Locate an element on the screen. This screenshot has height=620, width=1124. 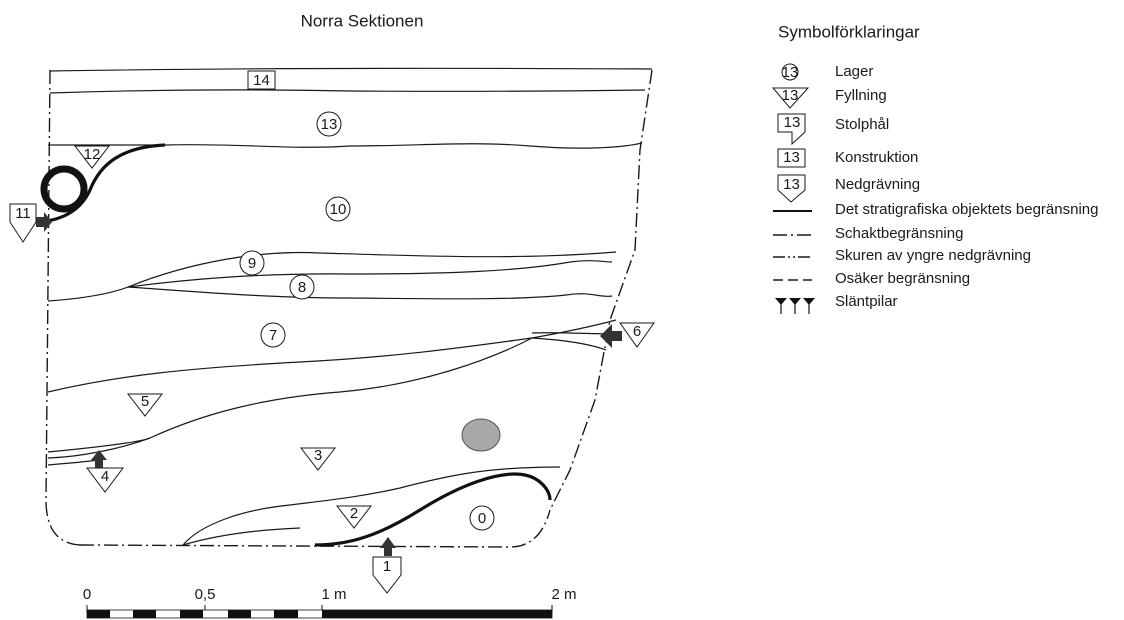
legend-schakt-label: Schaktbegränsning is located at coordinates (899, 233).